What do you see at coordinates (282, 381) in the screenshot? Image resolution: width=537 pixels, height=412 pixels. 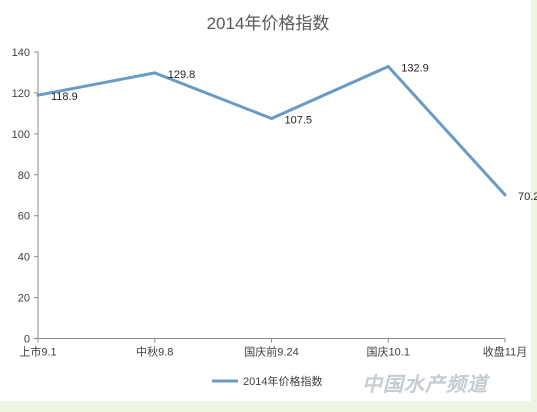 I see `legend-label: 2014年价格指数` at bounding box center [282, 381].